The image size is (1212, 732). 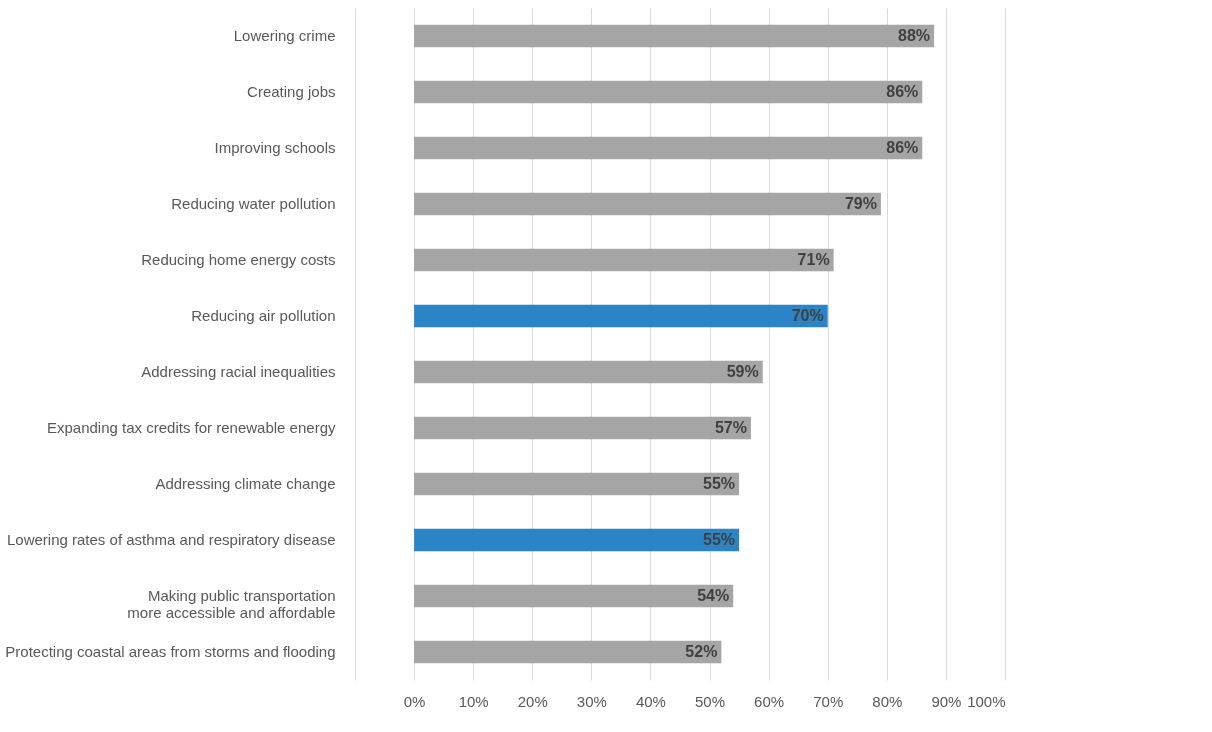 What do you see at coordinates (284, 35) in the screenshot?
I see `y-tick-label: Lowering crime` at bounding box center [284, 35].